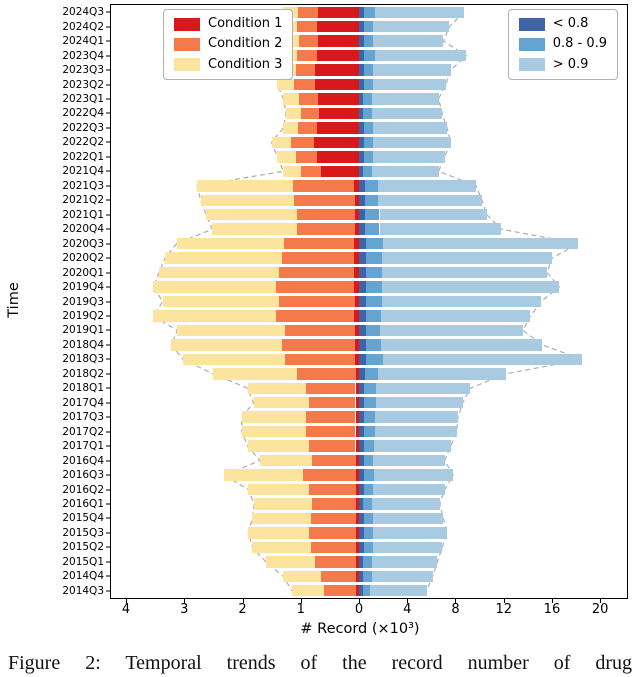 The height and width of the screenshot is (677, 640). Describe the element at coordinates (83, 257) in the screenshot. I see `y-tick-label: 2020Q2` at that location.